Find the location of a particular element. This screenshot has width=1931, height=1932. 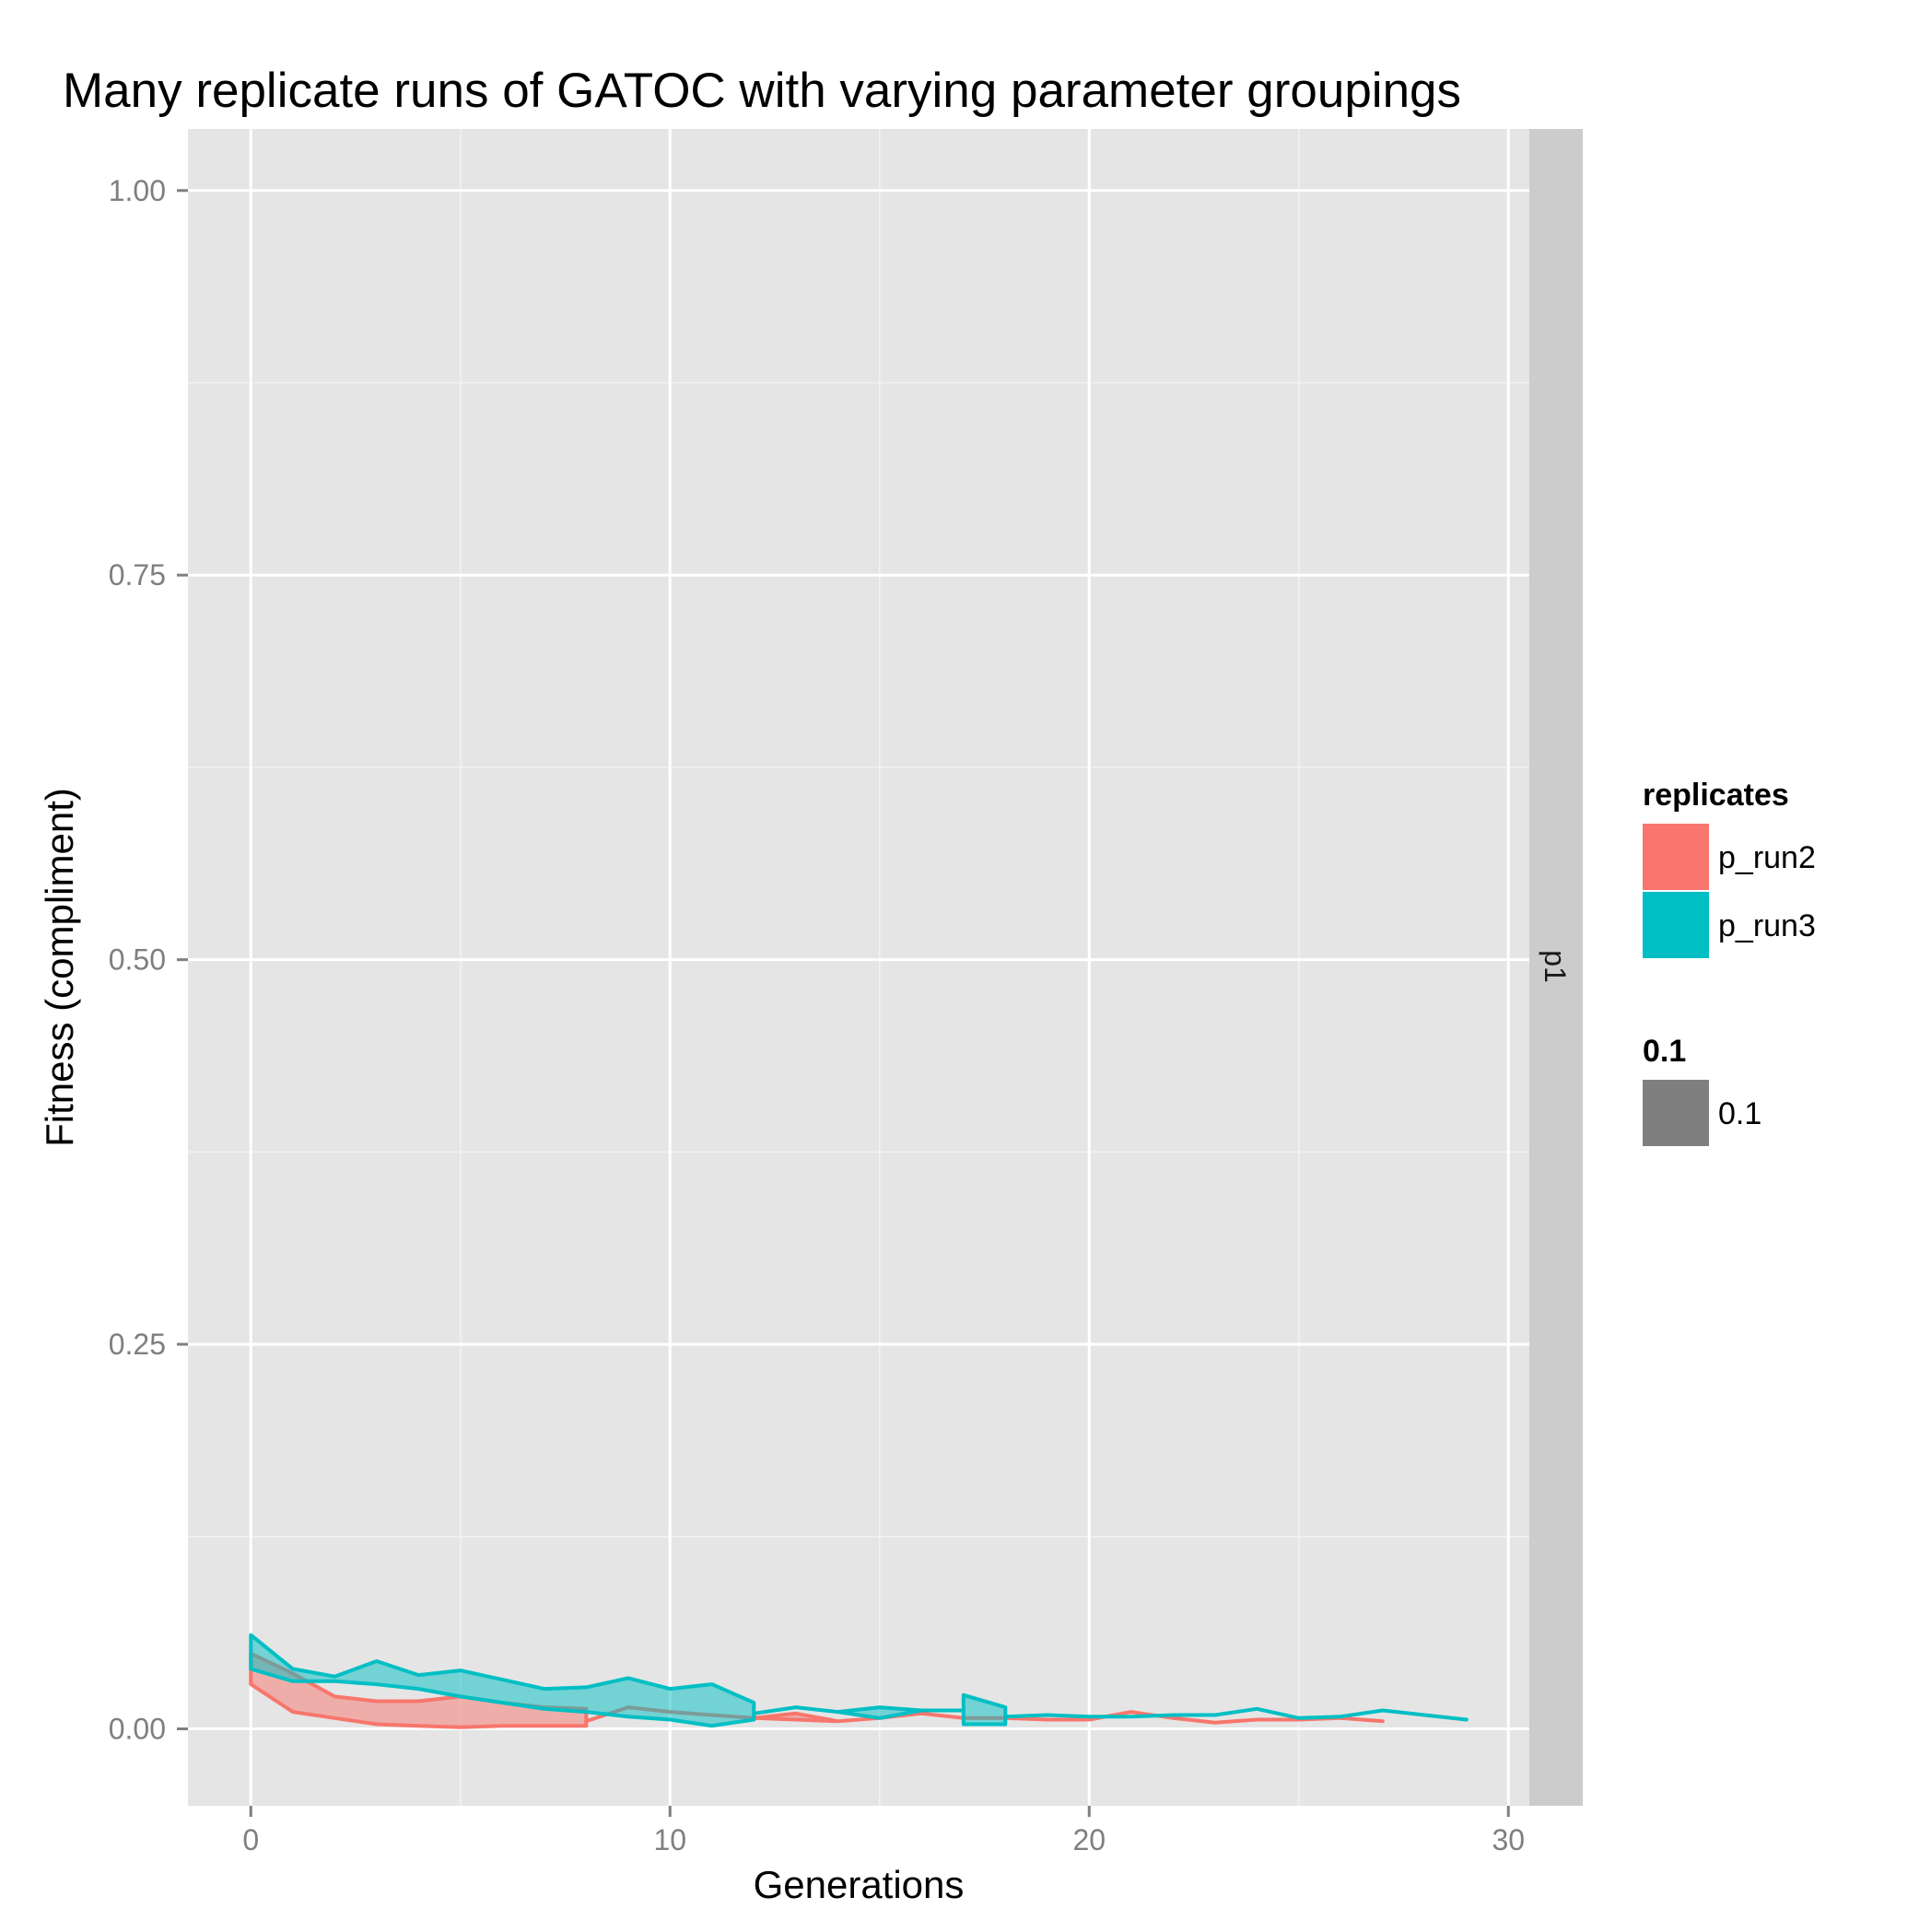

series-layer is located at coordinates (859, 1681).